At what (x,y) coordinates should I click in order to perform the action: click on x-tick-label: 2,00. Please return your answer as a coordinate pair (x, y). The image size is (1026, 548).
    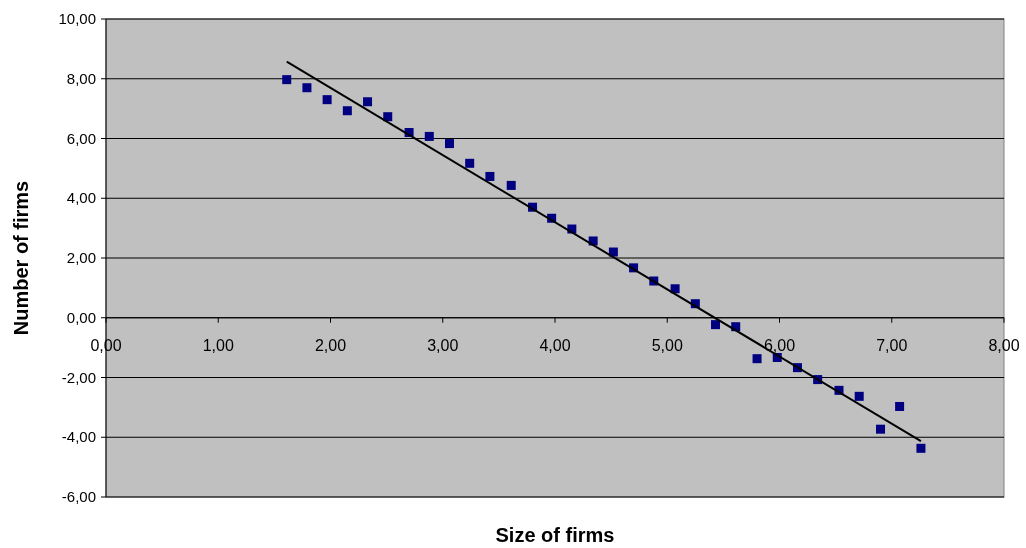
    Looking at the image, I should click on (330, 345).